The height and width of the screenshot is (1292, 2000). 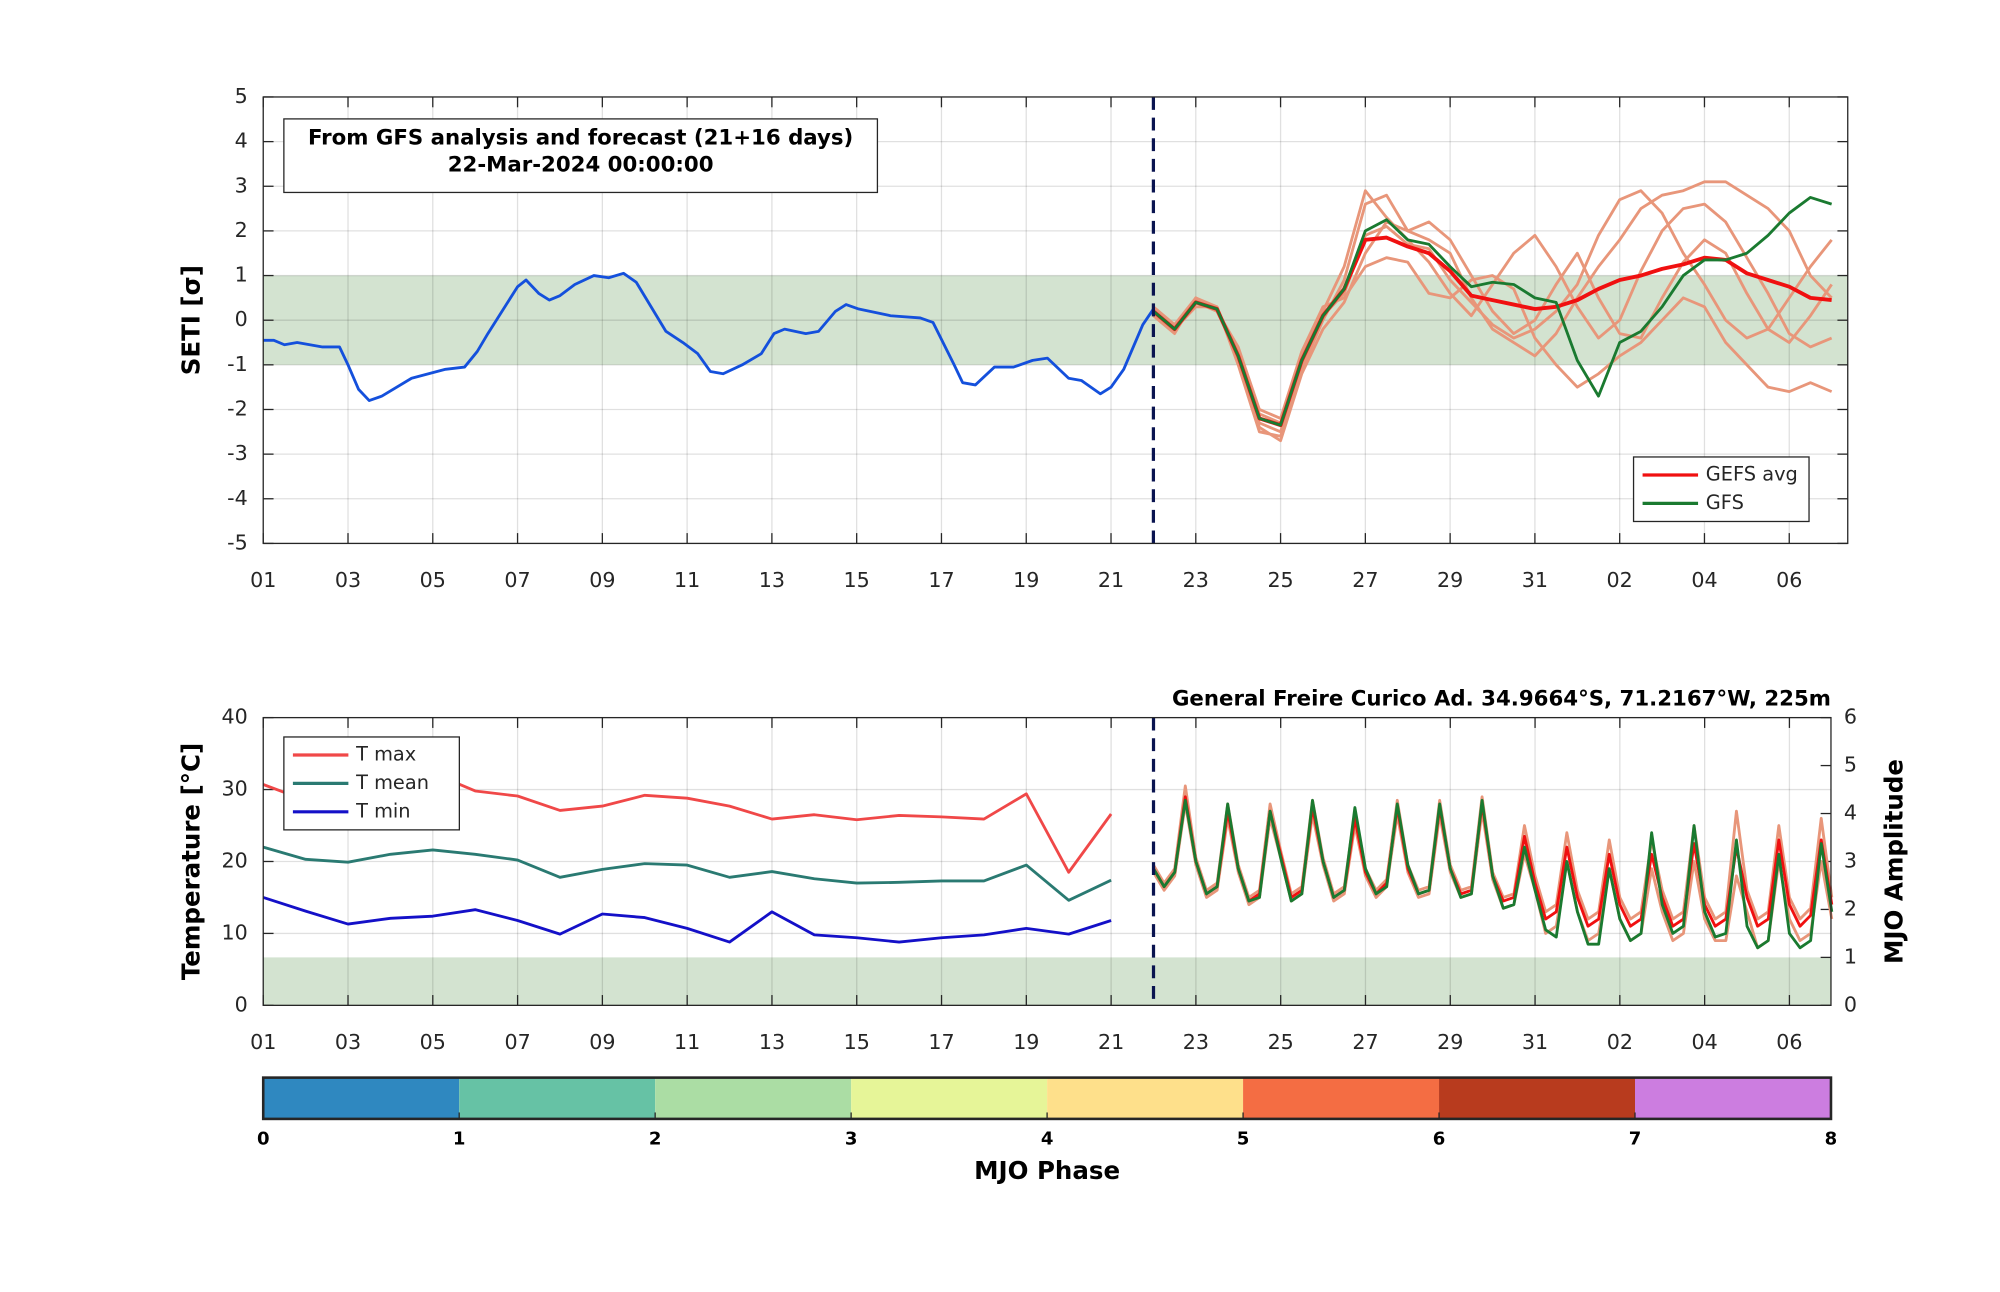 I want to click on y-tick-label: 5, so click(x=241, y=96).